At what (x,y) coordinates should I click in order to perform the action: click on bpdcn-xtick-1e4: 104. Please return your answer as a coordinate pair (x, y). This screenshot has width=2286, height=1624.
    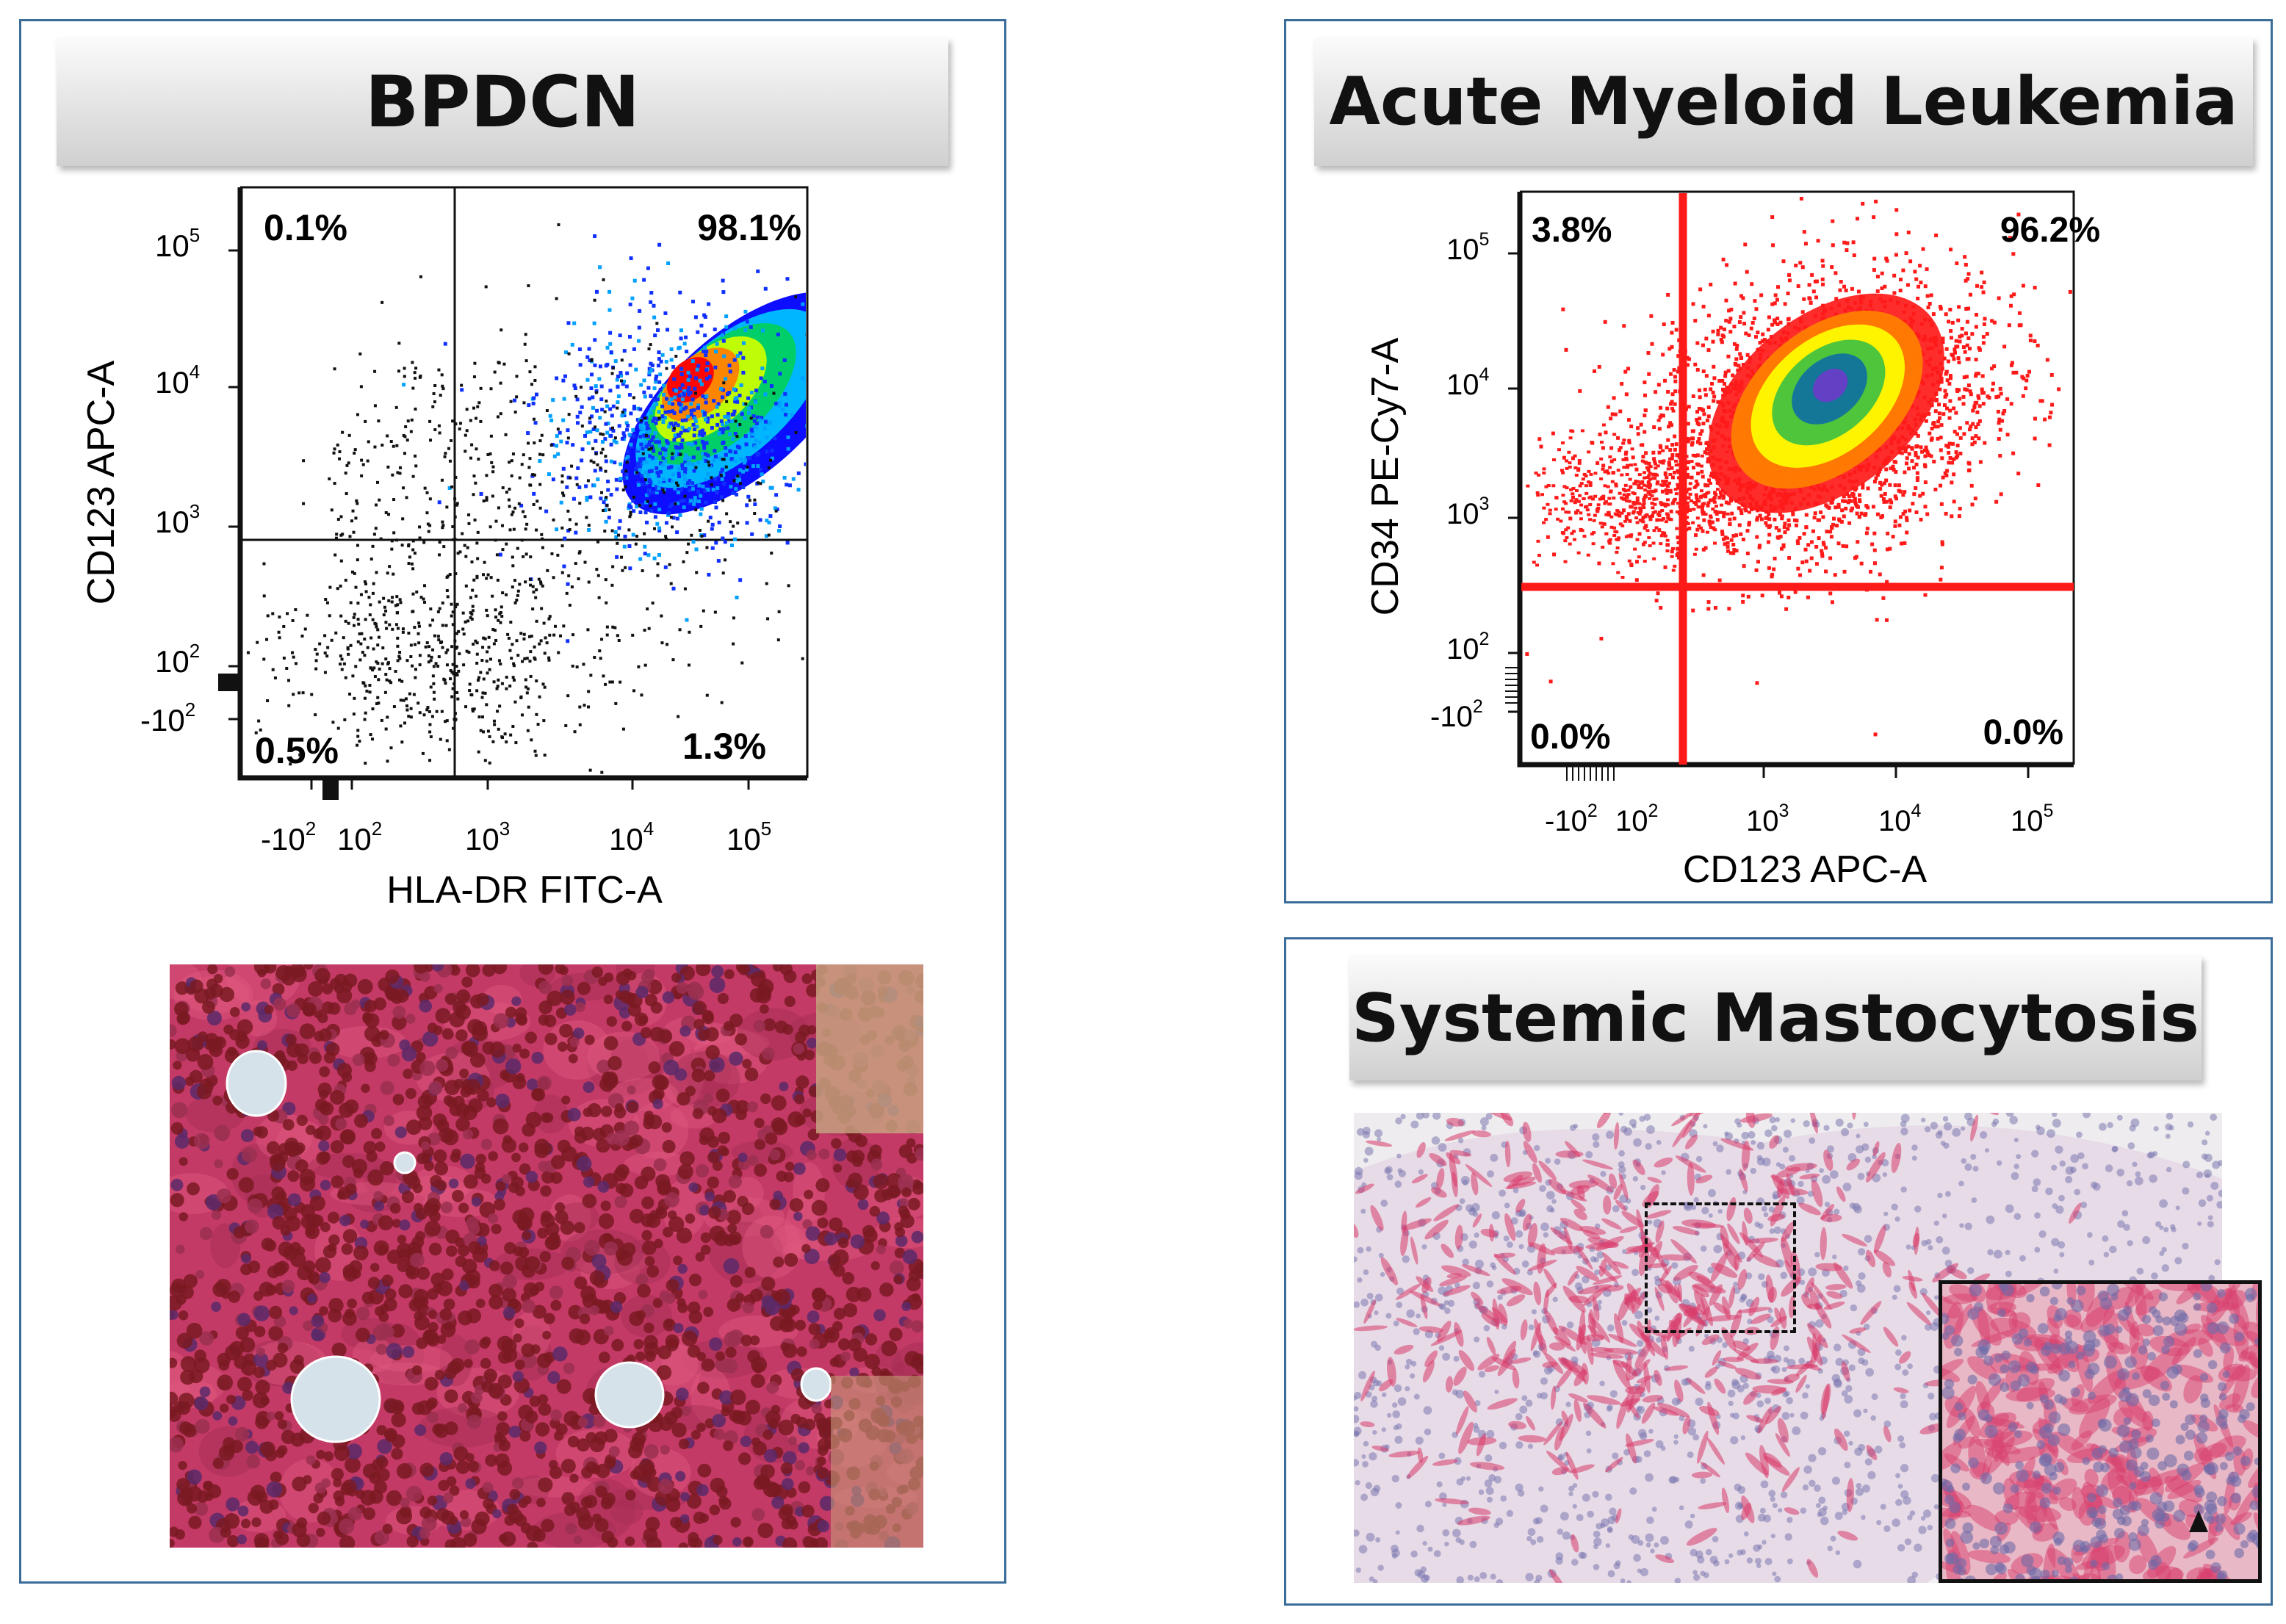
    Looking at the image, I should click on (631, 837).